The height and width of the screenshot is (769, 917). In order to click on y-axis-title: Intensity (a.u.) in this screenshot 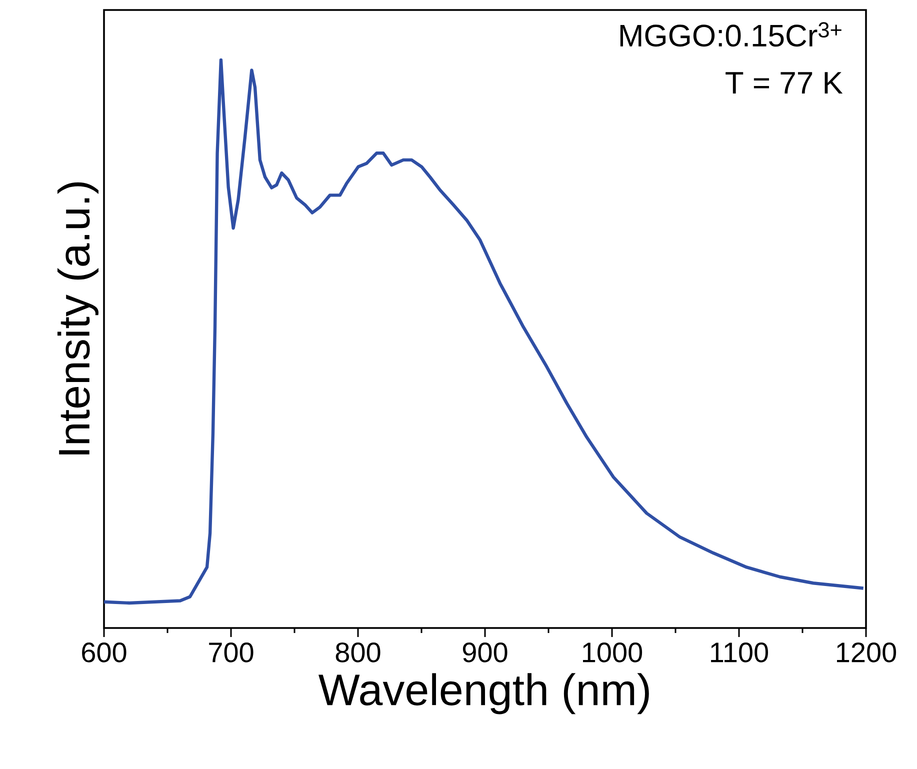, I will do `click(77, 318)`.